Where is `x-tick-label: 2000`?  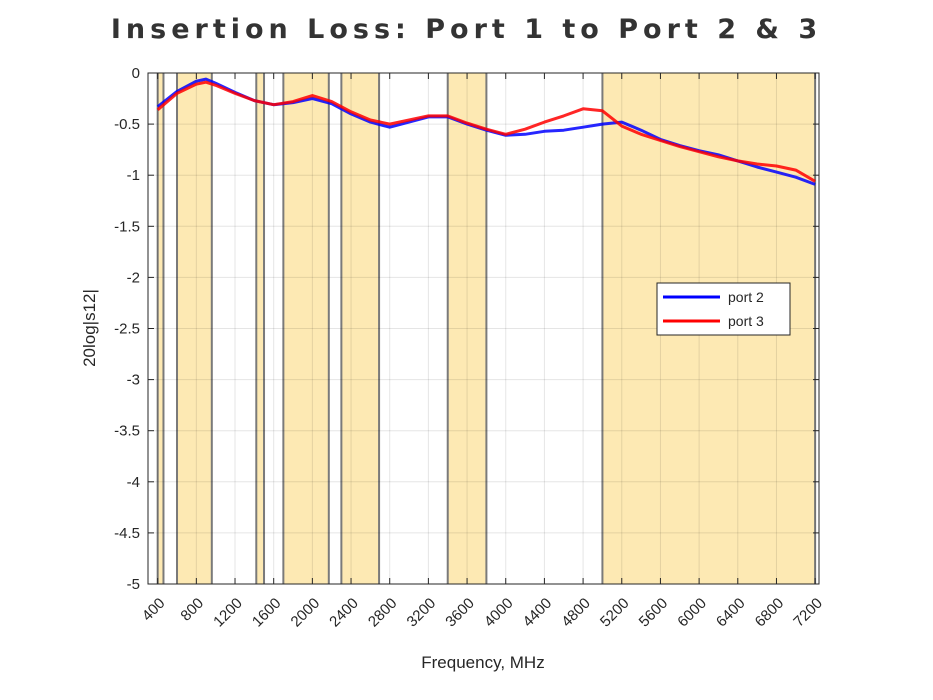 x-tick-label: 2000 is located at coordinates (306, 613).